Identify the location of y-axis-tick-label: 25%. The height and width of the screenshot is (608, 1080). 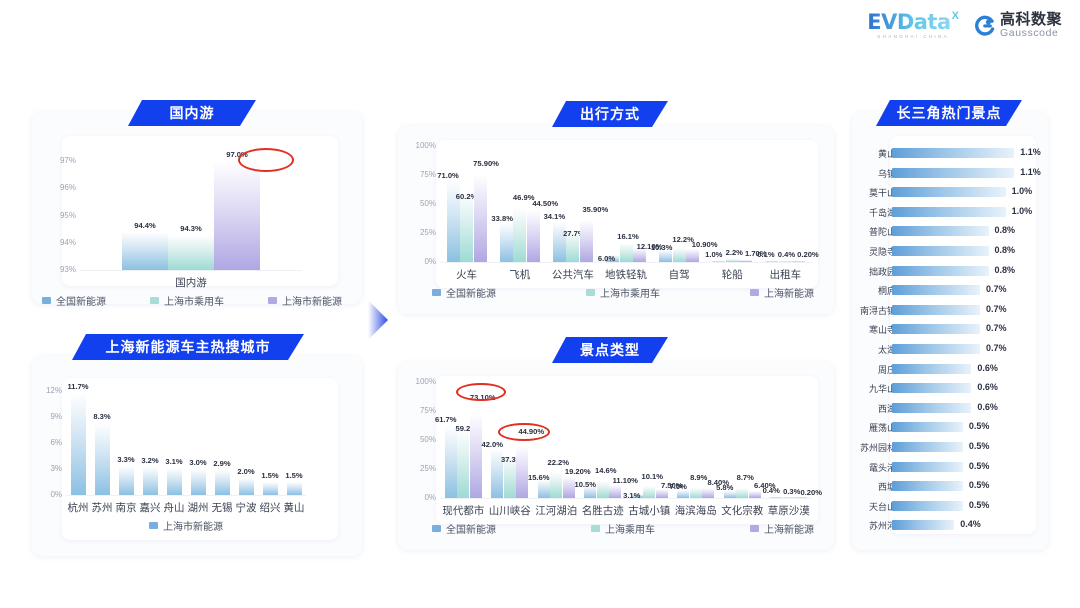
(427, 232).